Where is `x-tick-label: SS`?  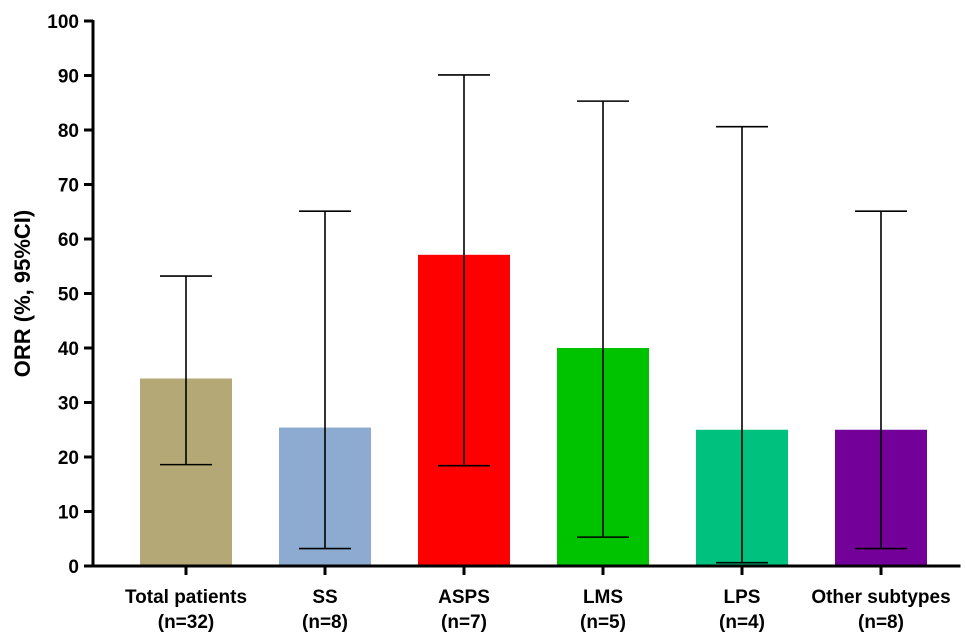
x-tick-label: SS is located at coordinates (324, 597).